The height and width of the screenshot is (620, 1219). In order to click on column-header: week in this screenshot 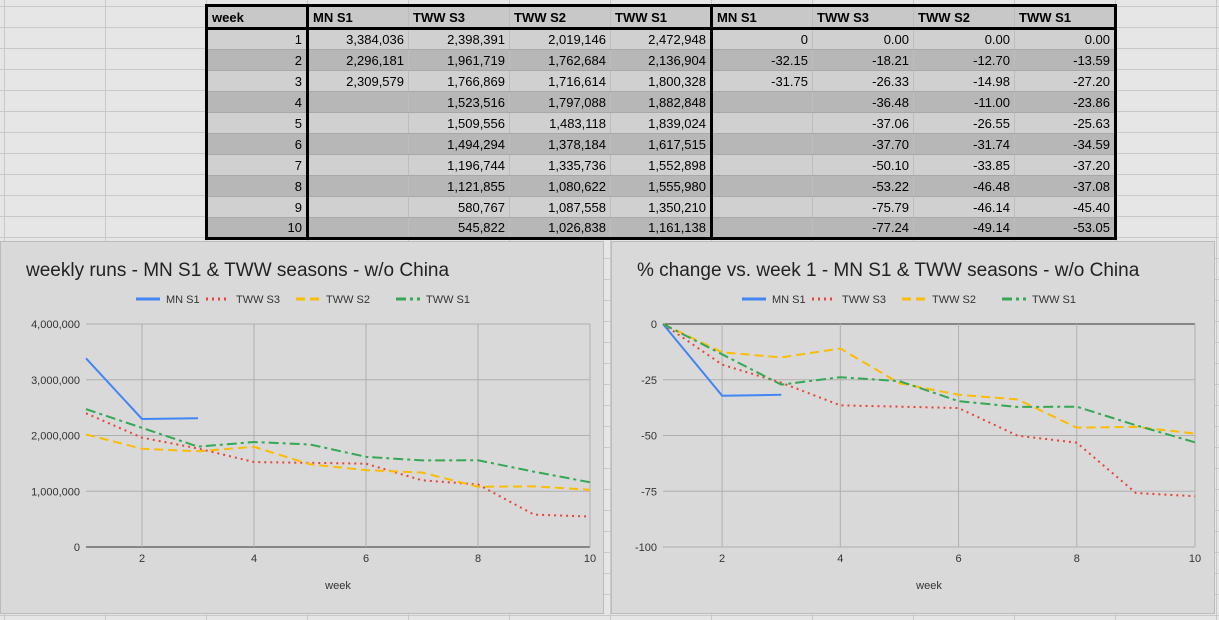, I will do `click(257, 17)`.